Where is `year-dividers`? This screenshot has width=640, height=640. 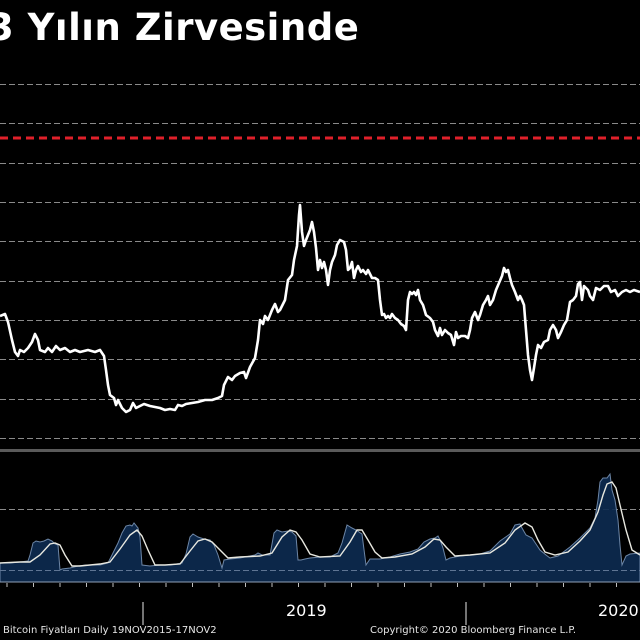
year-dividers is located at coordinates (304, 613).